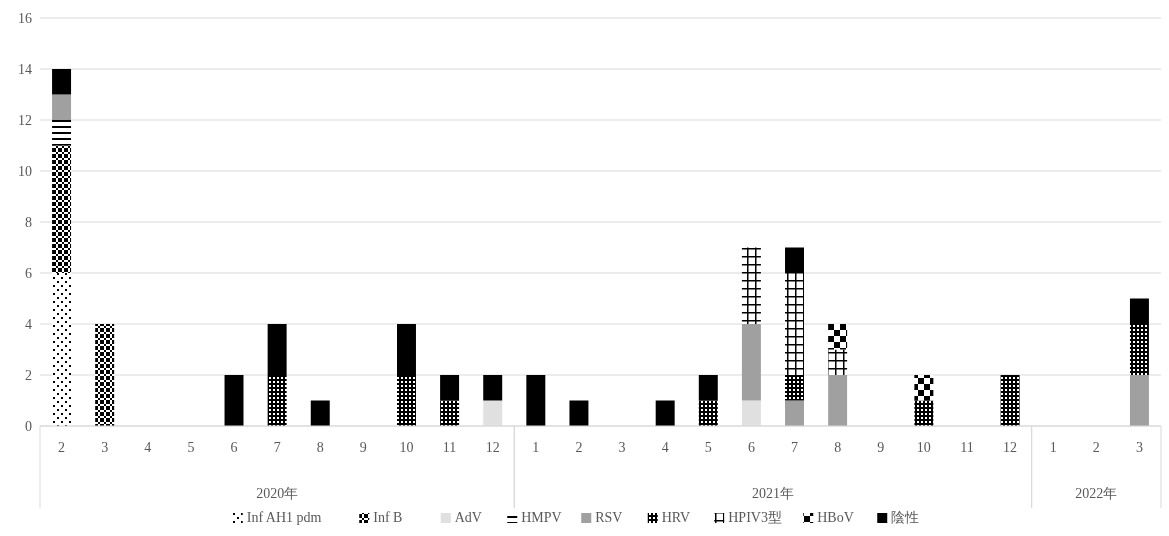 This screenshot has height=536, width=1169. I want to click on legend-label: AdV, so click(468, 517).